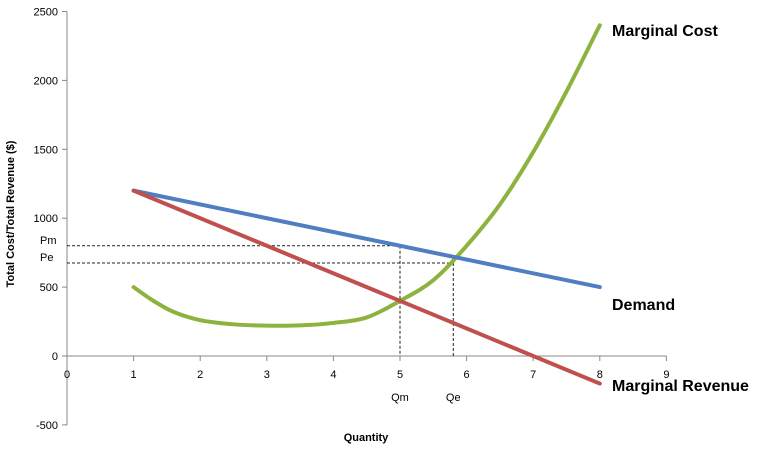 This screenshot has width=781, height=455. I want to click on x-tick-label: 9, so click(666, 375).